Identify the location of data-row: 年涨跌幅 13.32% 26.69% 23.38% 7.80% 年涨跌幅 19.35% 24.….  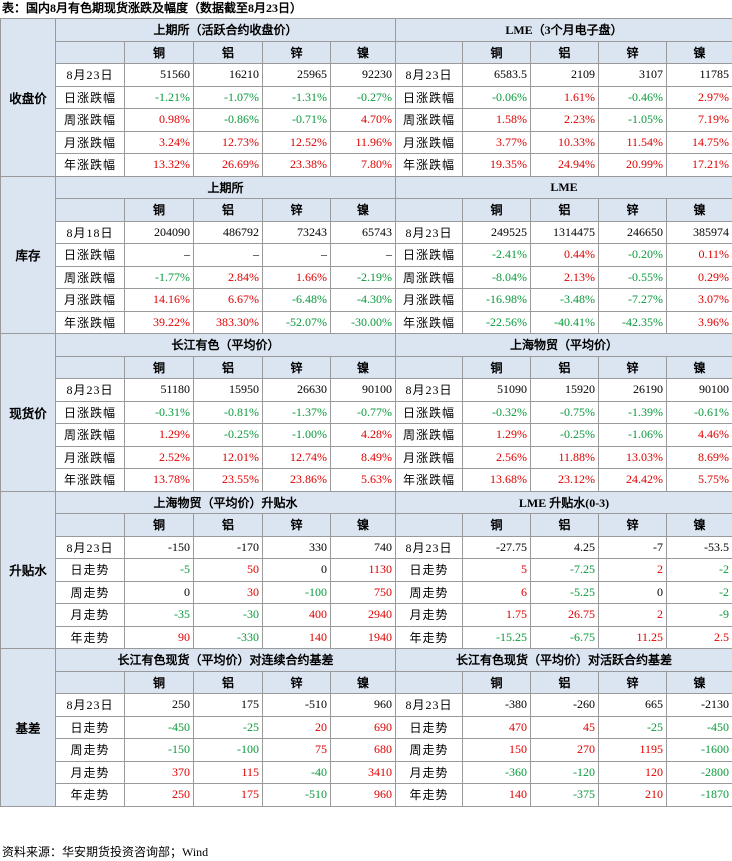
(366, 165).